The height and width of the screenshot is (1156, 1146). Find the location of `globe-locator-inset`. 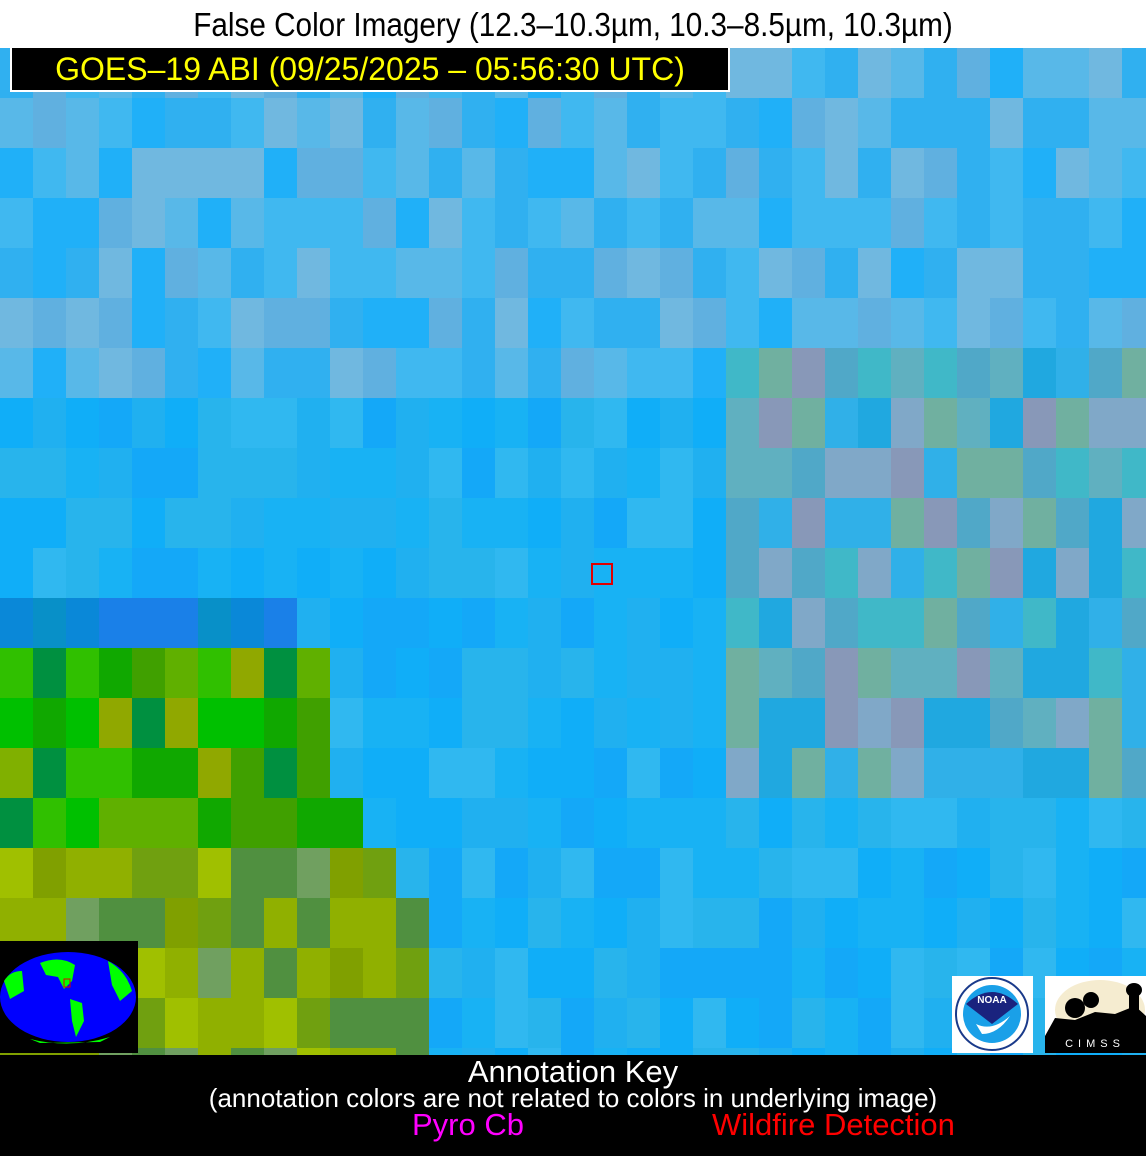

globe-locator-inset is located at coordinates (69, 997).